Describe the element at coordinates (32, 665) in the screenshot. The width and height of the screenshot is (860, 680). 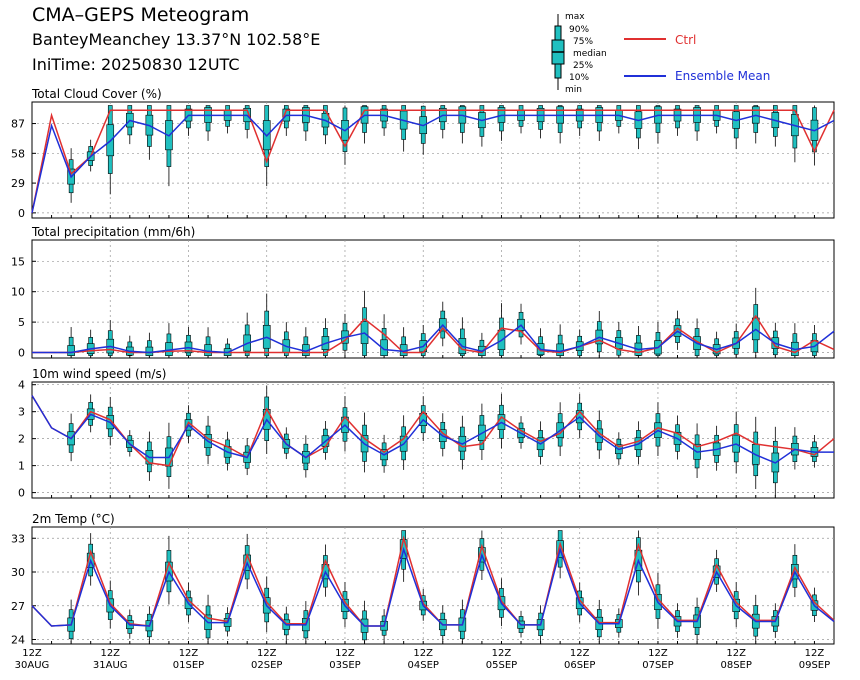
I see `x-tick-label-date: 30AUG` at that location.